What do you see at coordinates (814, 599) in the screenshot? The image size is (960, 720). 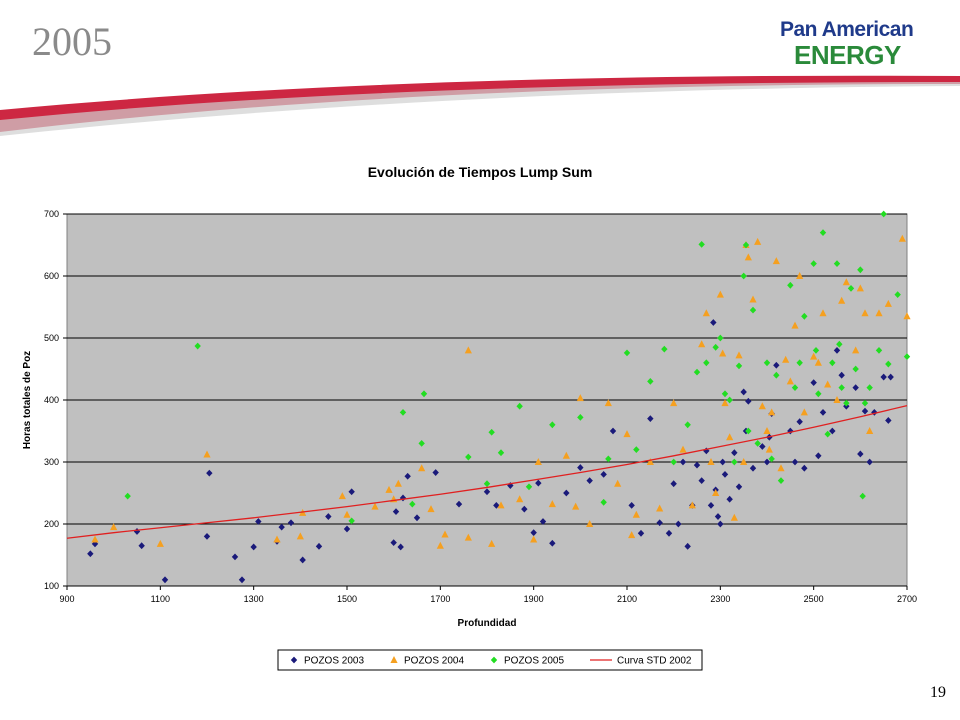 I see `x-tick-label: 2500` at bounding box center [814, 599].